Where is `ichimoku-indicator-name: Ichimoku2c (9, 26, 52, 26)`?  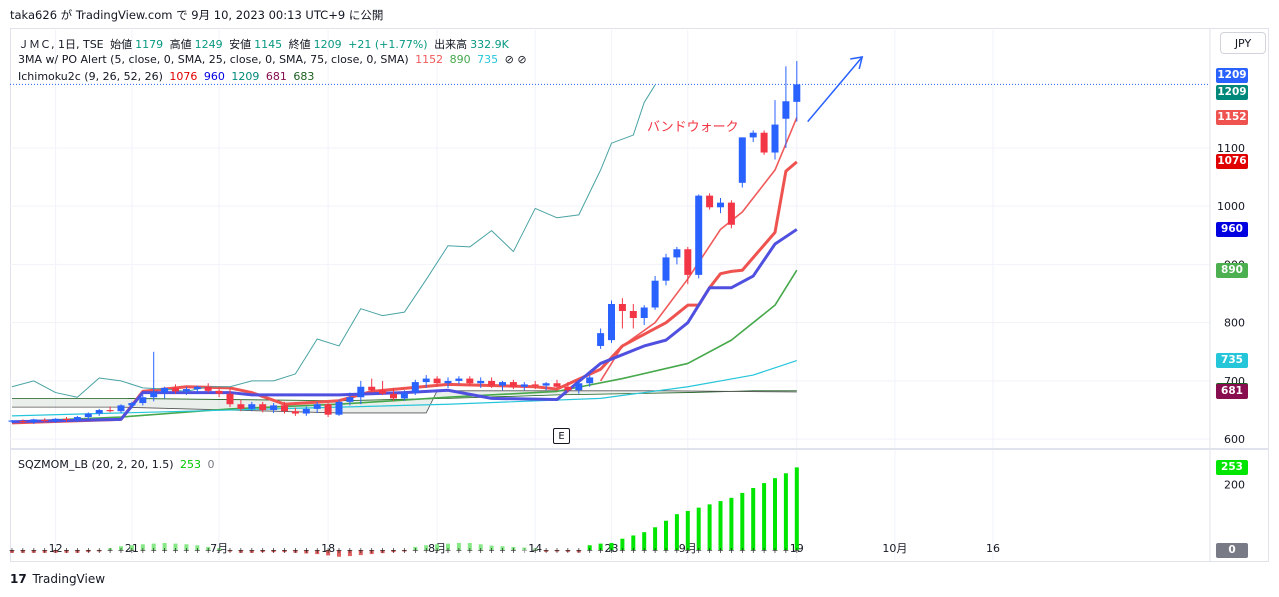
ichimoku-indicator-name: Ichimoku2c (9, 26, 52, 26) is located at coordinates (90, 76).